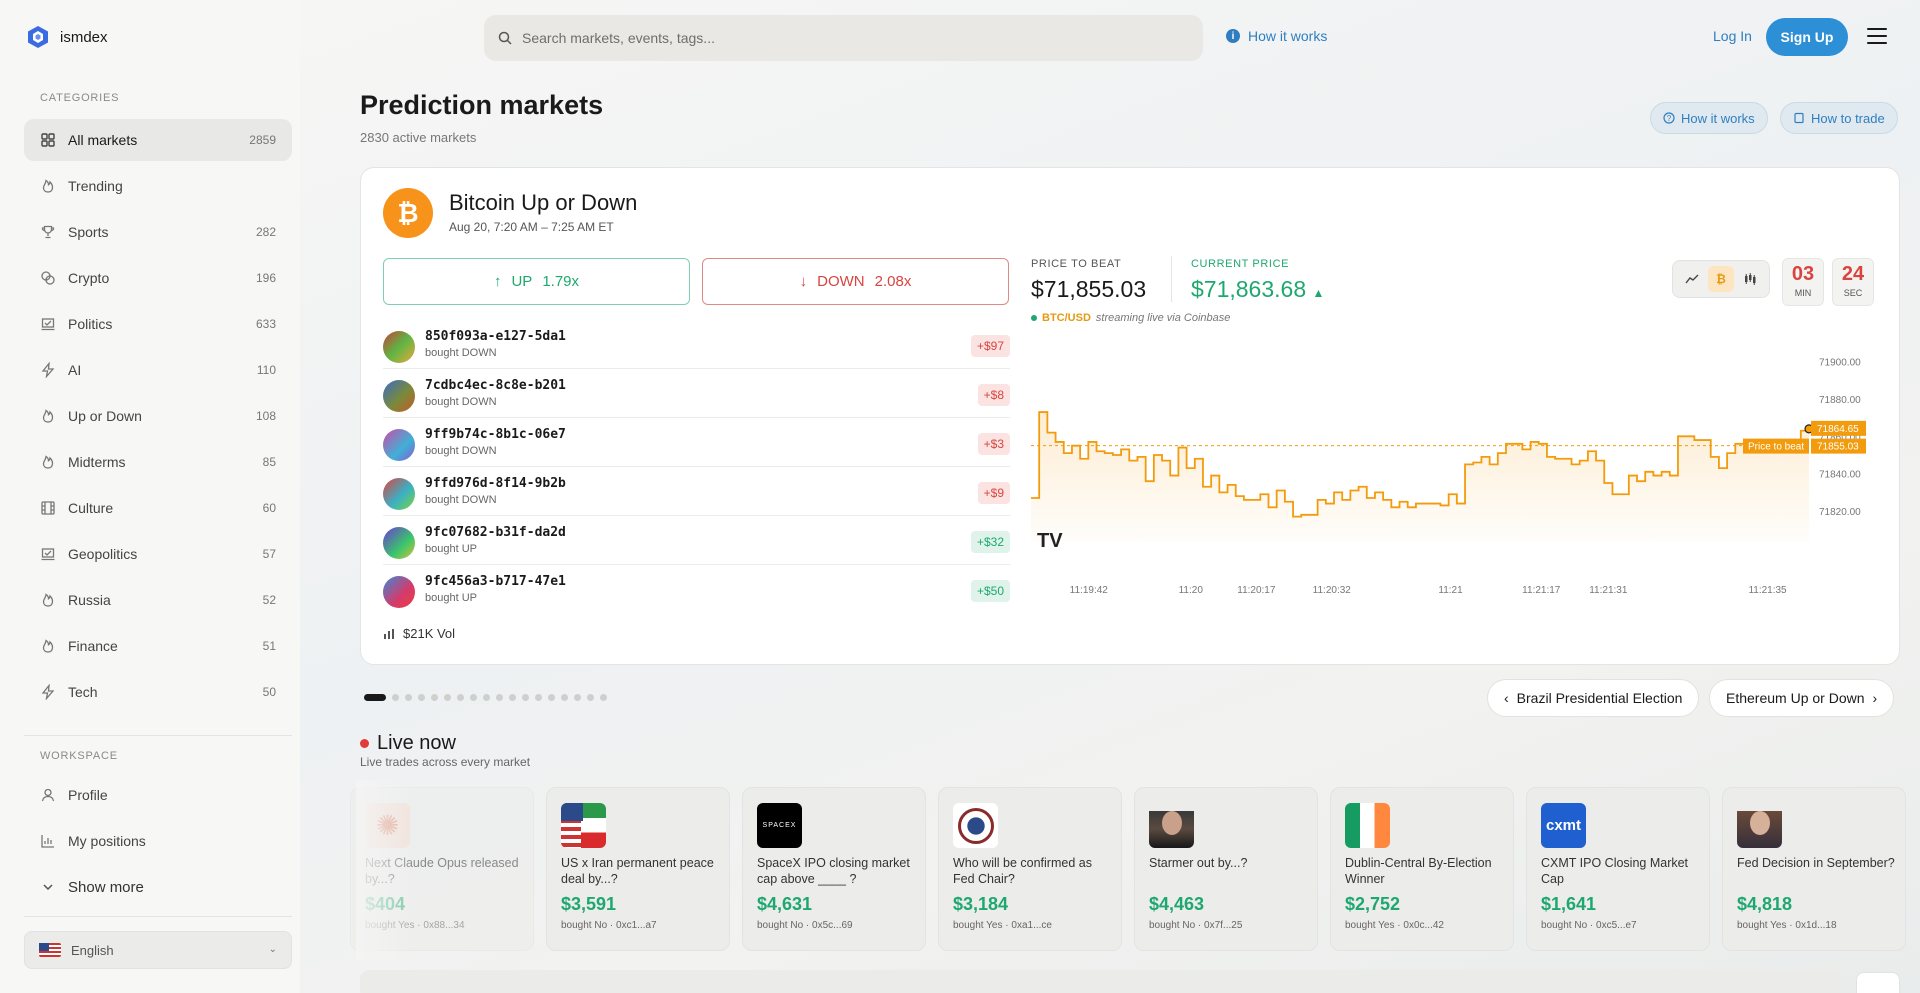 The height and width of the screenshot is (993, 1920). I want to click on workspace-item-profile: Profile, so click(158, 795).